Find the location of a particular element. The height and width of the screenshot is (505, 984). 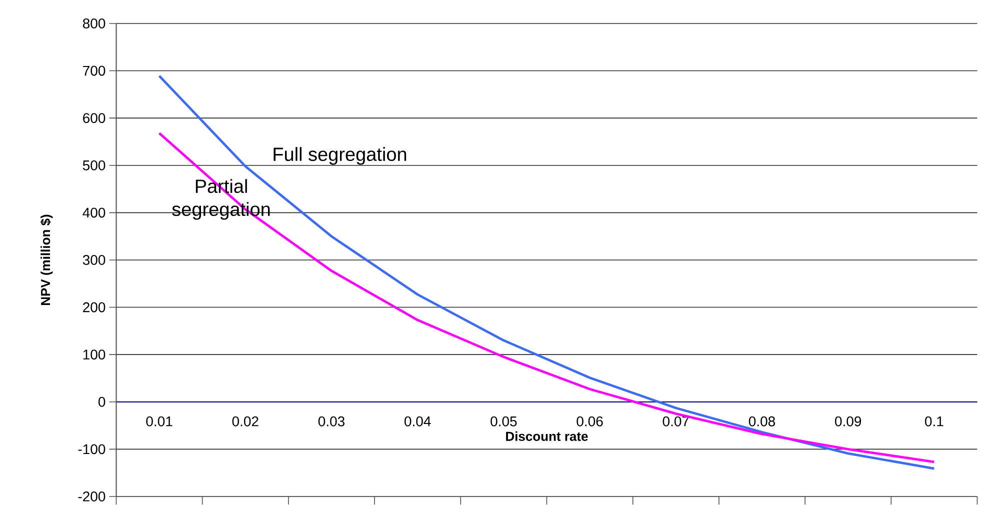

x-tick-label: 0.09 is located at coordinates (848, 421).